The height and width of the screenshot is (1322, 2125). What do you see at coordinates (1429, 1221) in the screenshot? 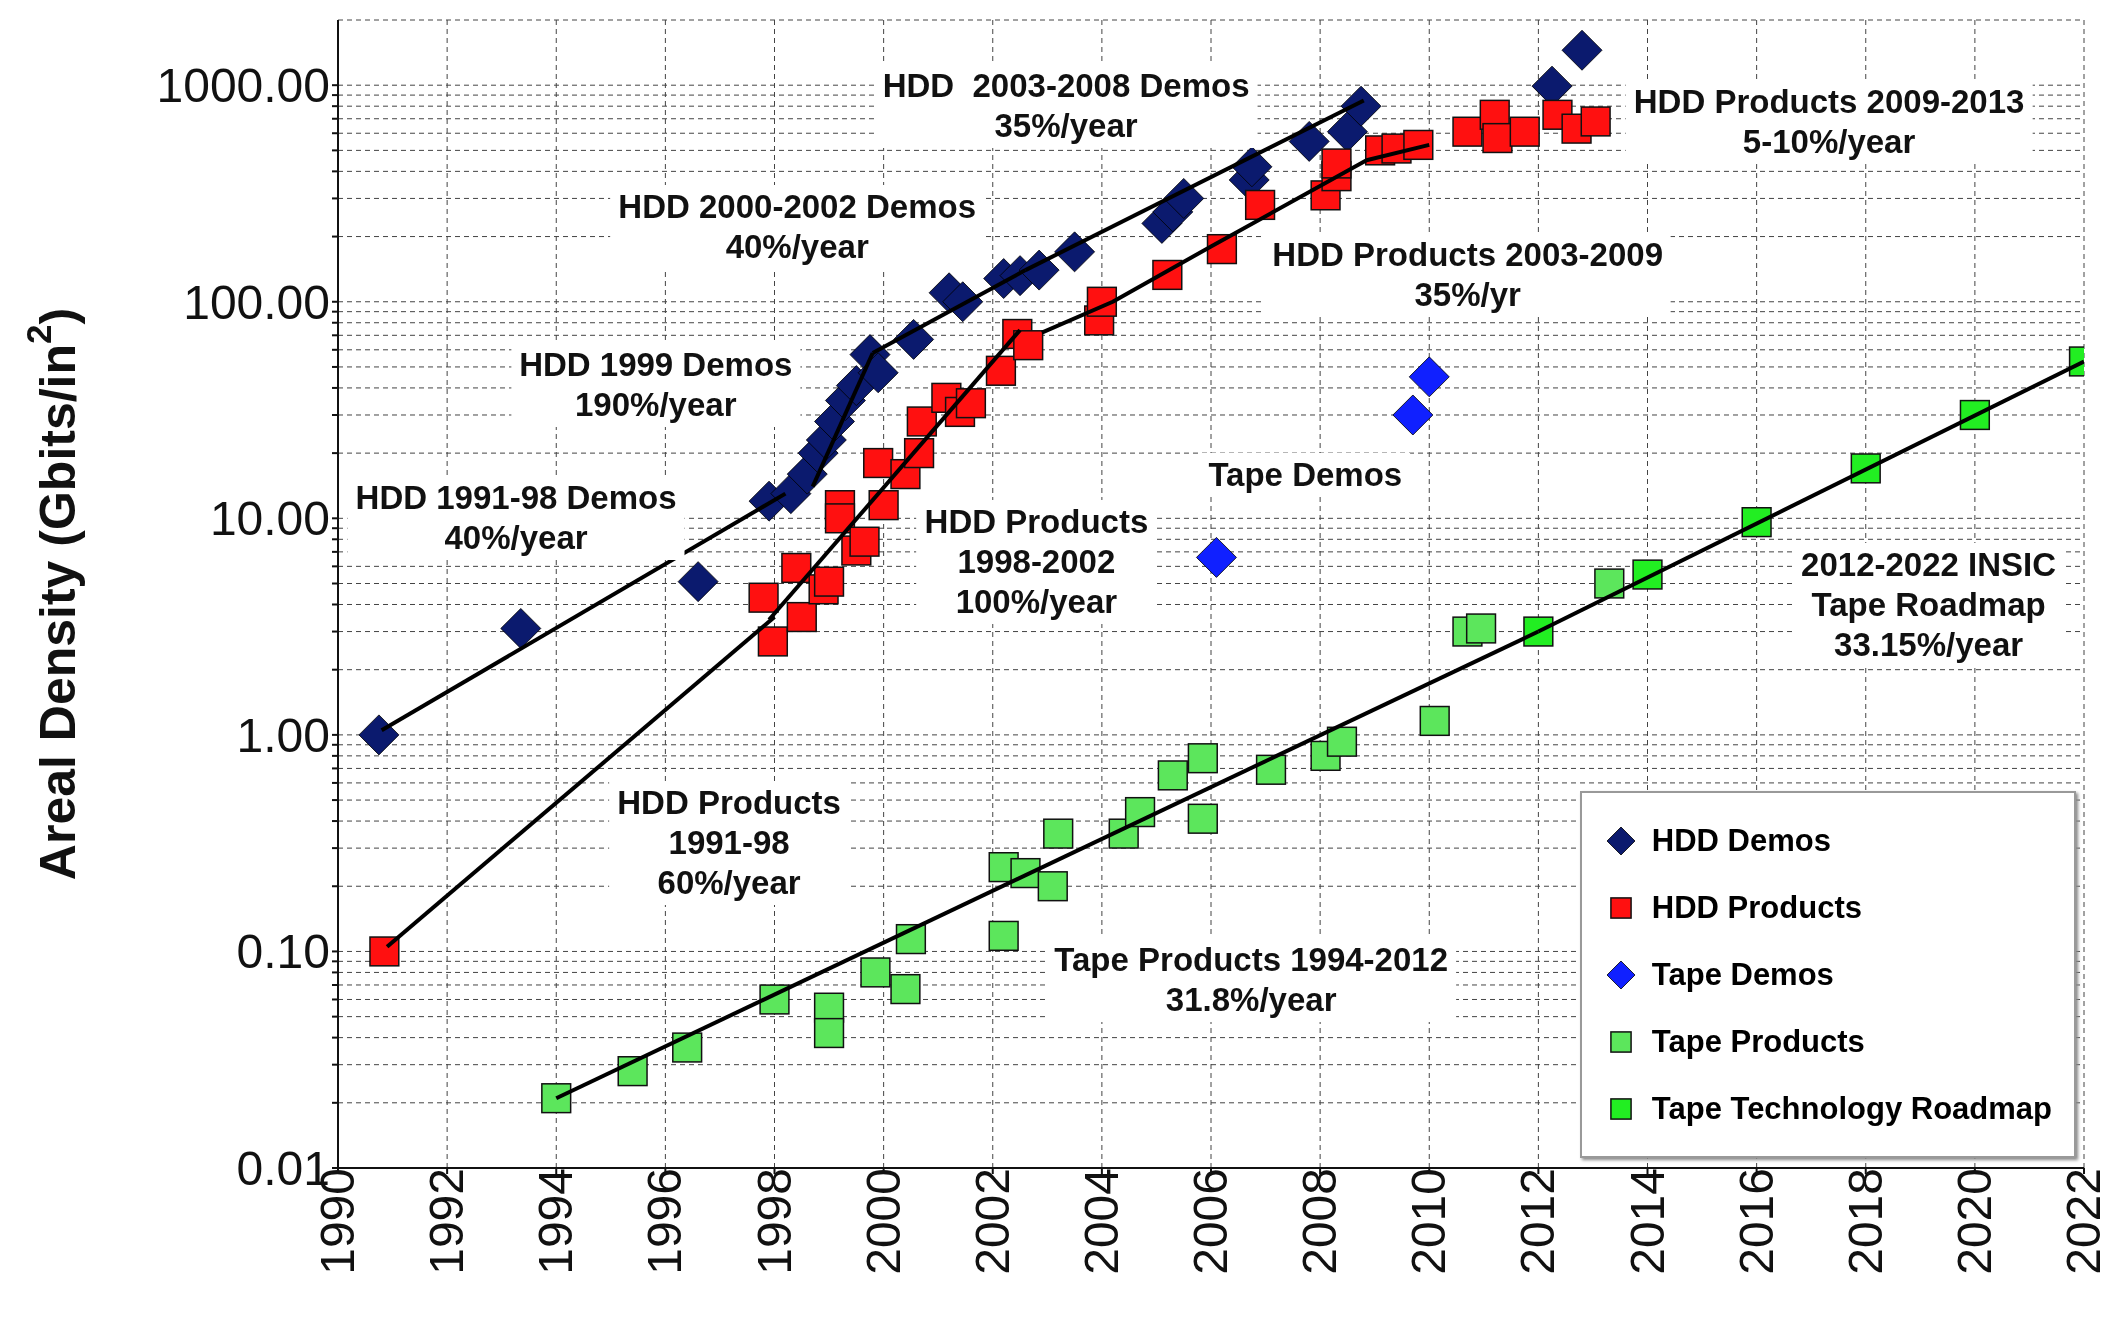
I see `x-tick-label: 2010` at bounding box center [1429, 1221].